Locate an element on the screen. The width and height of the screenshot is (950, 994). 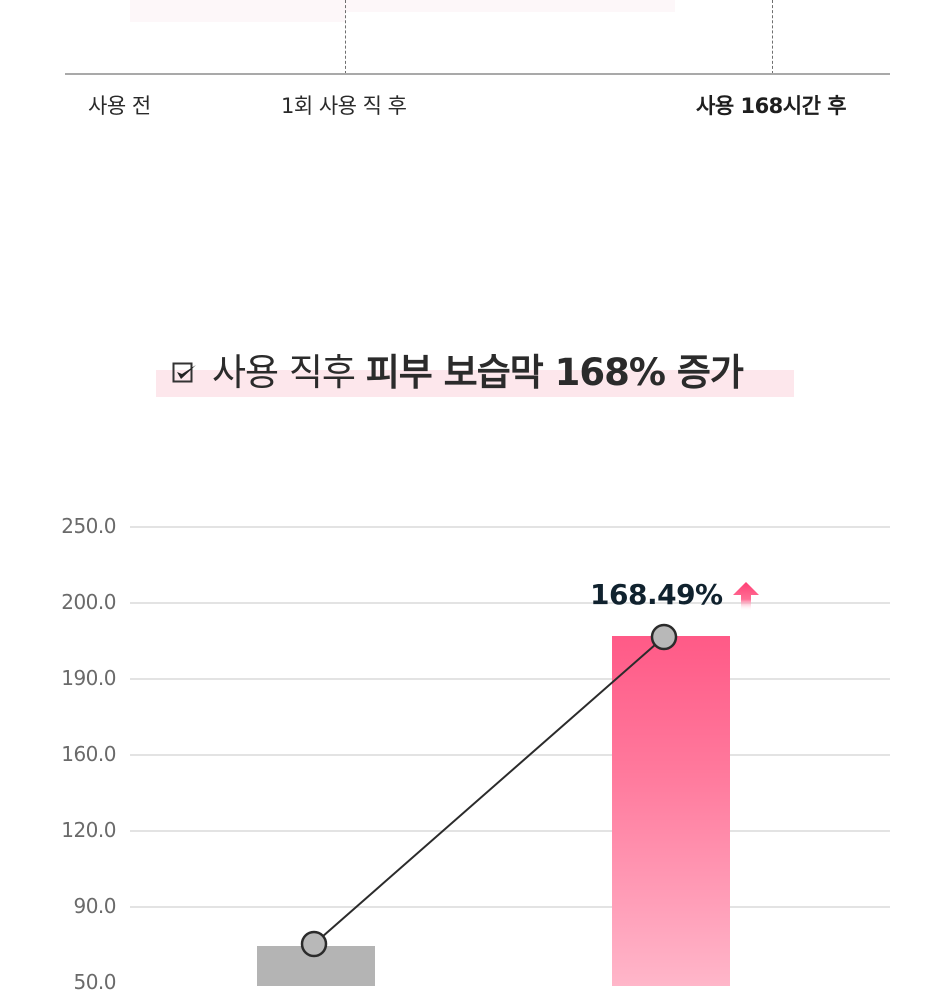
bar-after-use is located at coordinates (671, 811).